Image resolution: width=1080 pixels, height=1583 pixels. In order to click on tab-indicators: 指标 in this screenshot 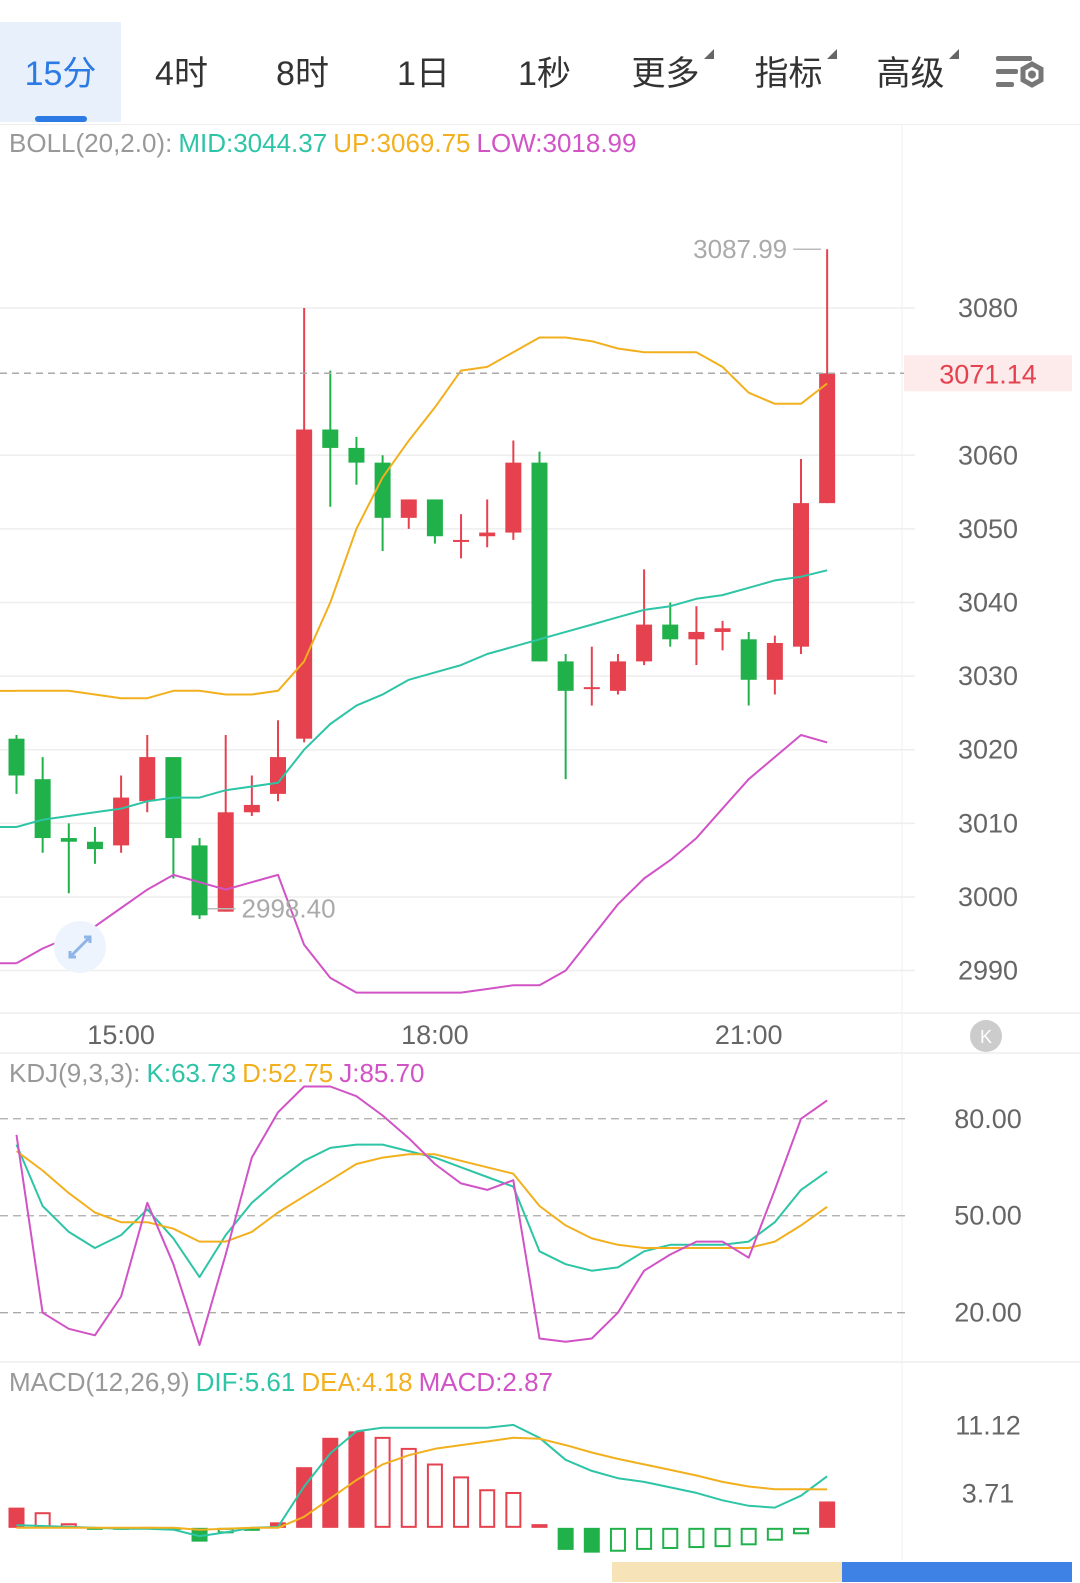, I will do `click(788, 72)`.